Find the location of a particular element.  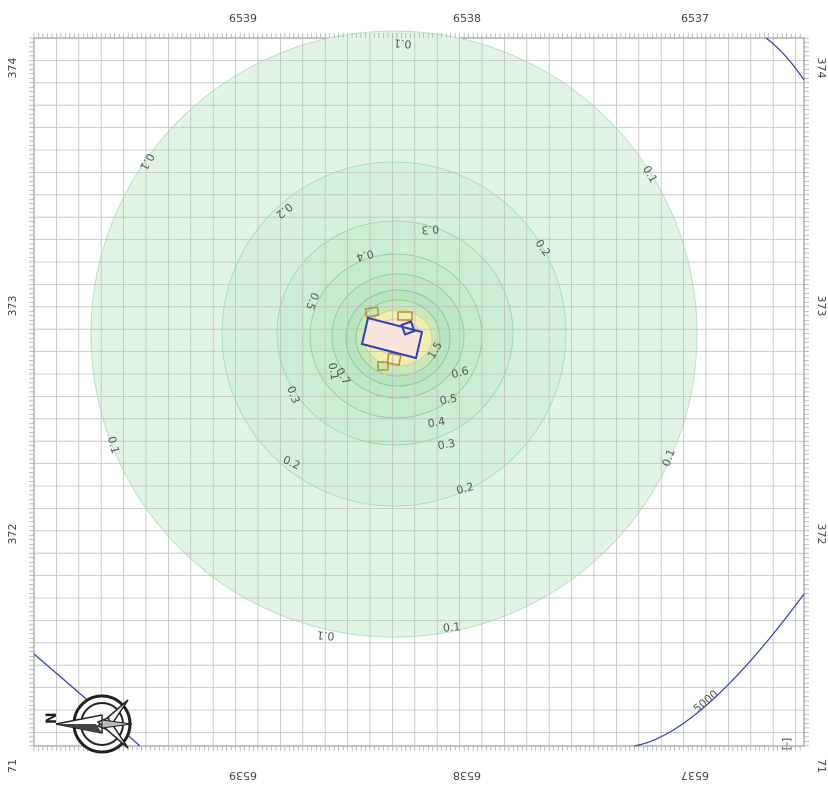

contour-label: 0.2 is located at coordinates (465, 488).